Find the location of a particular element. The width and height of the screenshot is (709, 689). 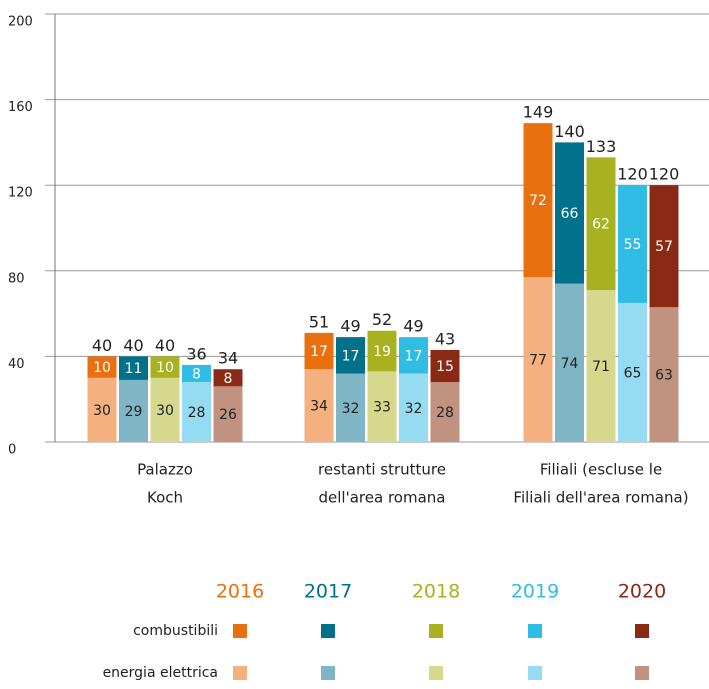

value-label: 57 is located at coordinates (664, 247).